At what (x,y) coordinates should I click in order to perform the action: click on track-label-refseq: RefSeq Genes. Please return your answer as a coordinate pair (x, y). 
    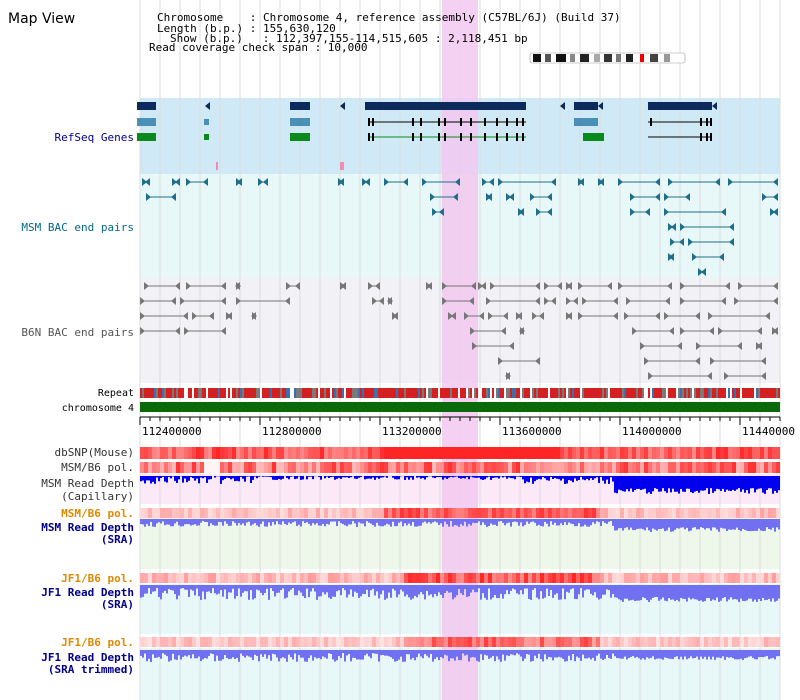
    Looking at the image, I should click on (94, 137).